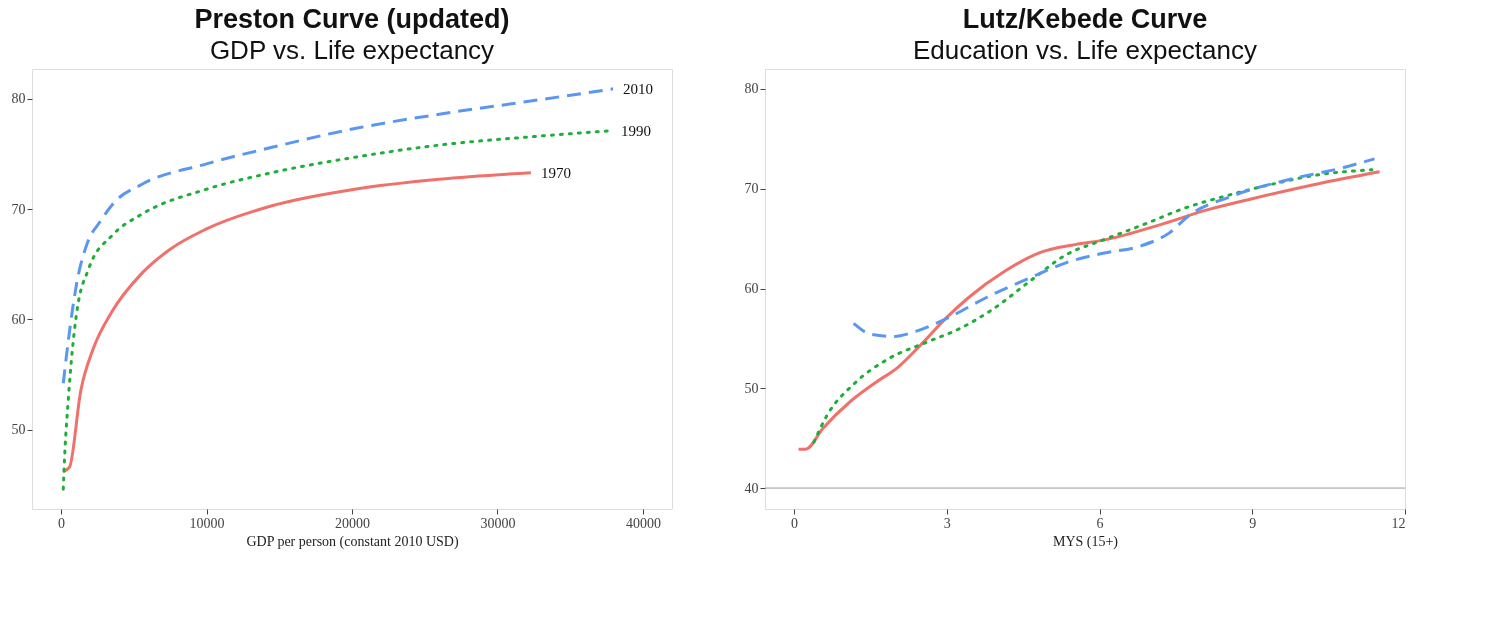 The height and width of the screenshot is (621, 1500). What do you see at coordinates (947, 523) in the screenshot?
I see `x-tick-label: 3` at bounding box center [947, 523].